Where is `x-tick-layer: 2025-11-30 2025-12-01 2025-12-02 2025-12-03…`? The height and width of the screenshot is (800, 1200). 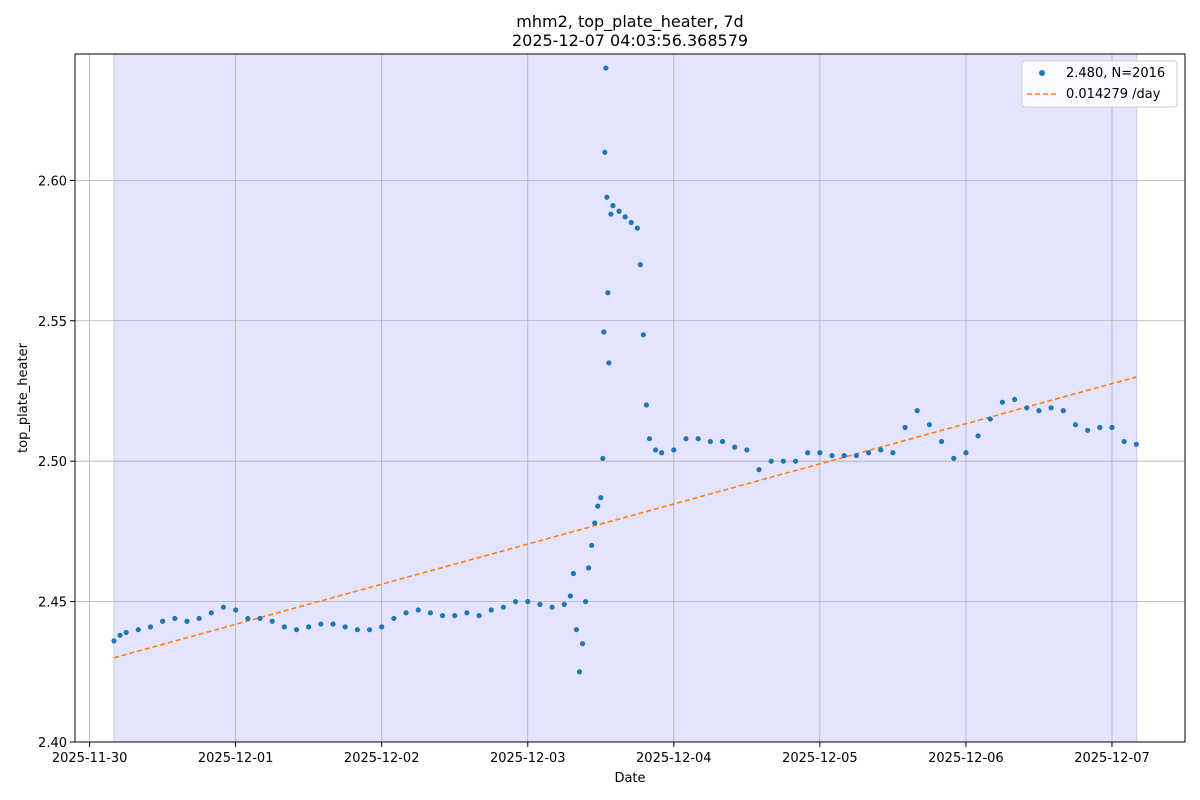 x-tick-layer: 2025-11-30 2025-12-01 2025-12-02 2025-12-03… is located at coordinates (601, 754).